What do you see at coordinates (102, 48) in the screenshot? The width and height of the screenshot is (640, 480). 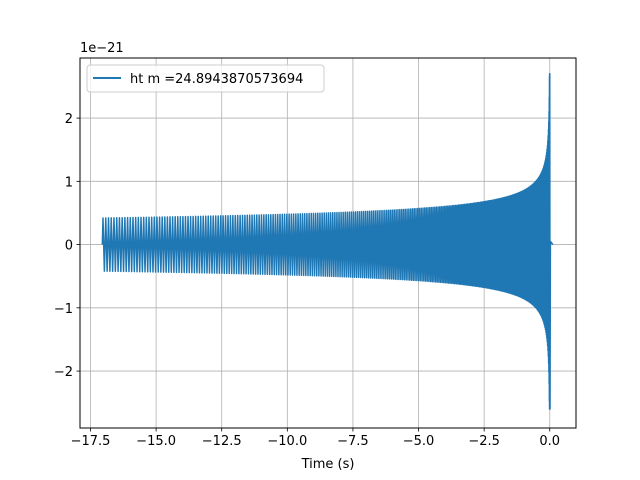 I see `y-offset-label: 1e−21` at bounding box center [102, 48].